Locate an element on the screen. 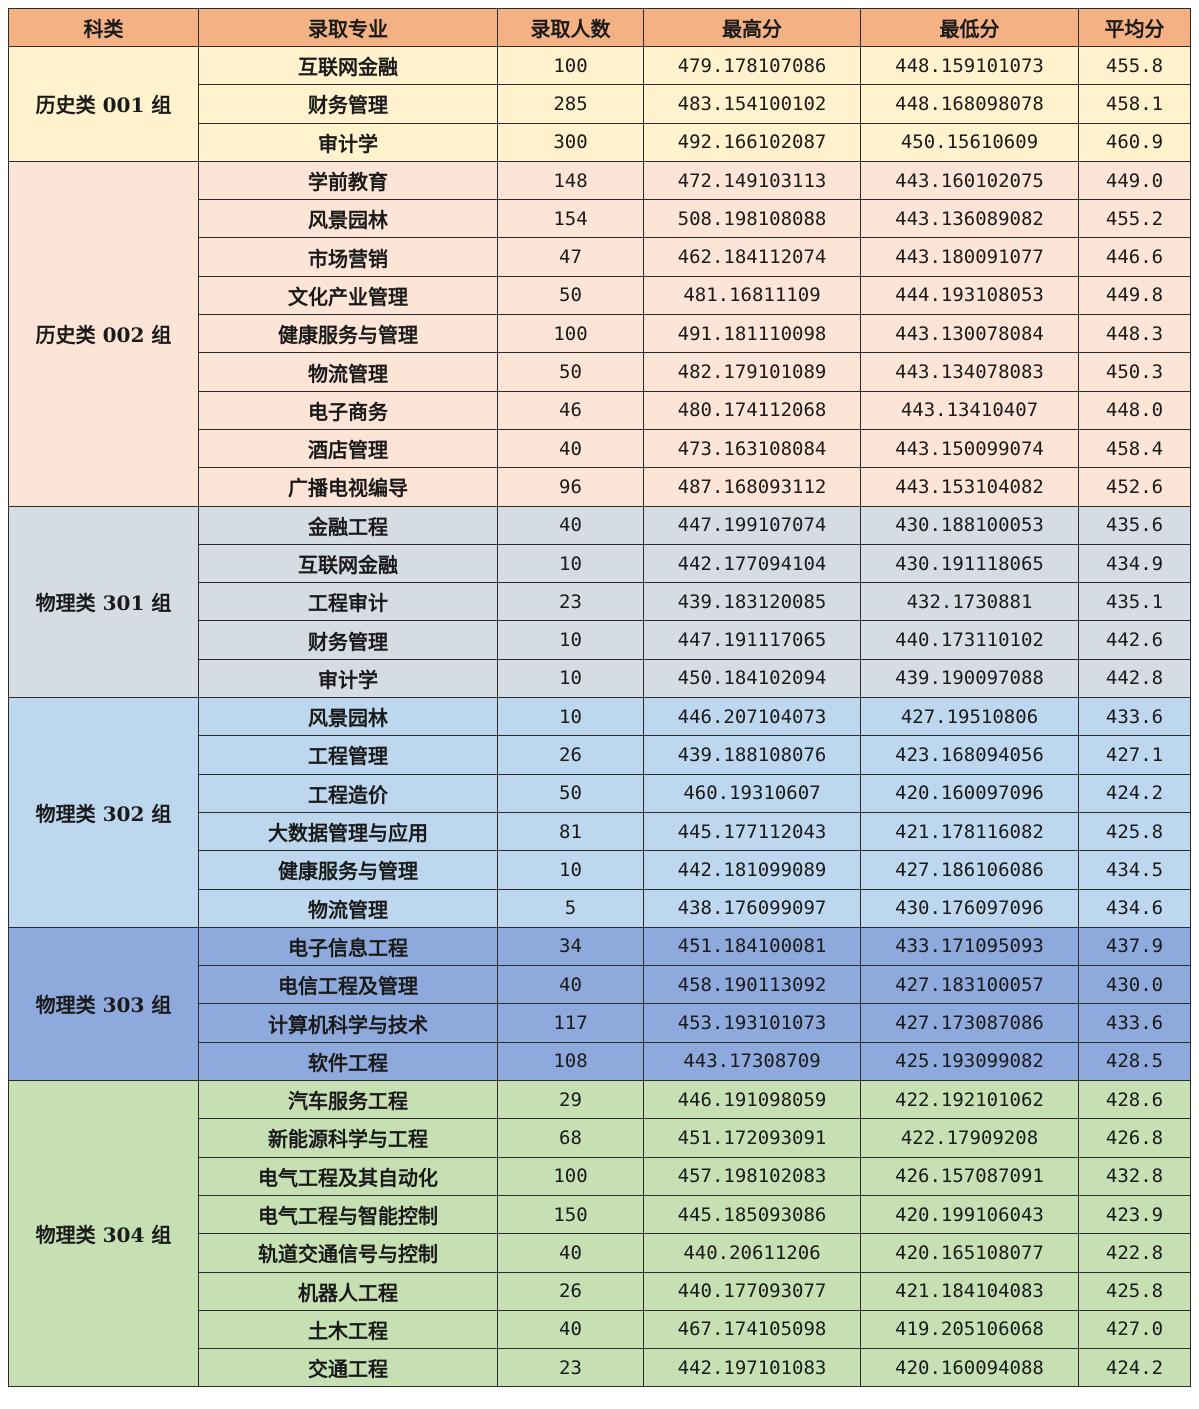  max-score-cell: 442.181099089 is located at coordinates (752, 870).